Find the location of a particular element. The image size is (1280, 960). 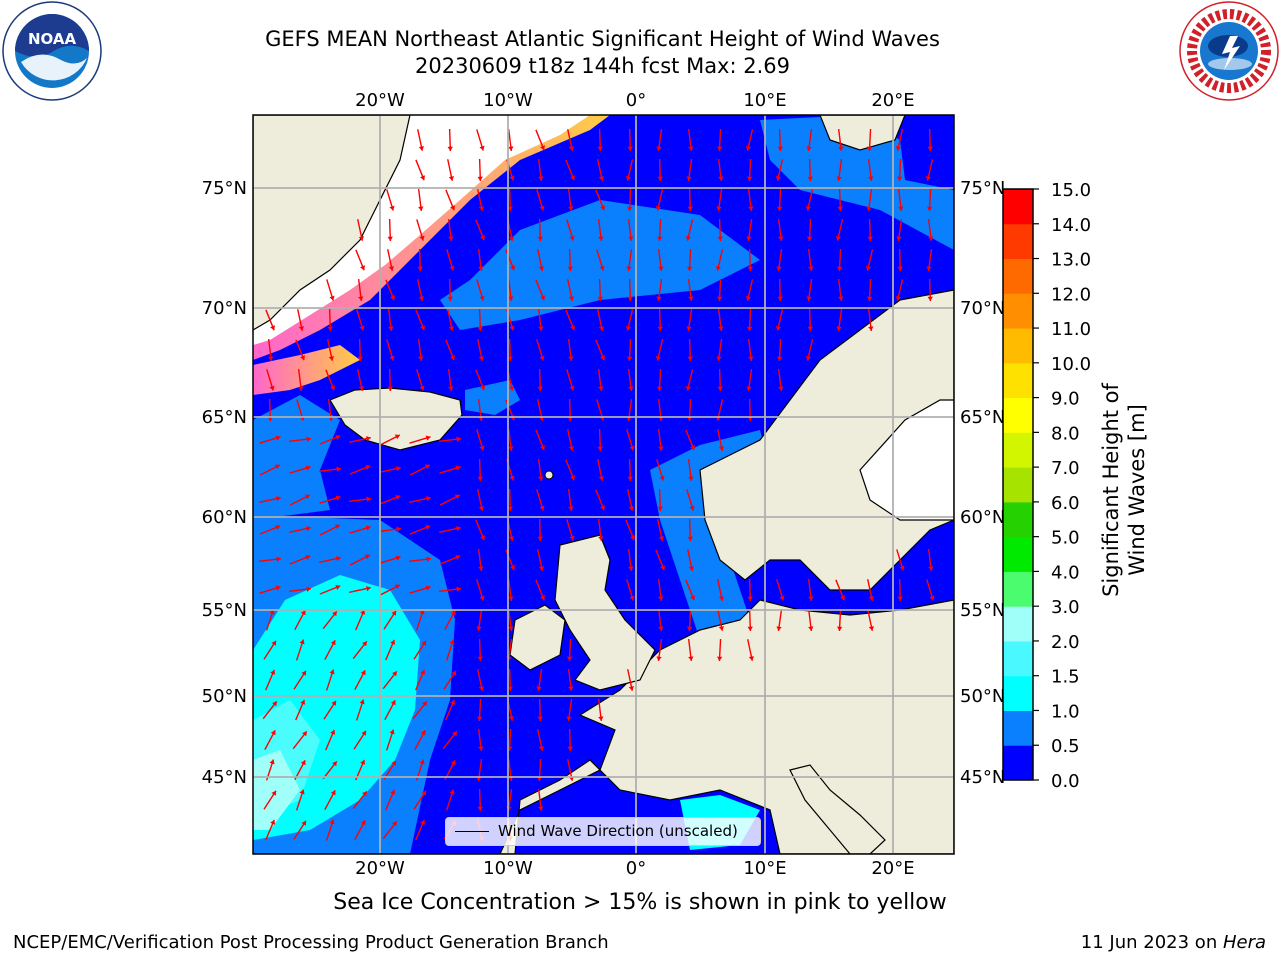

wave-region-mid is located at coordinates (600, 265).